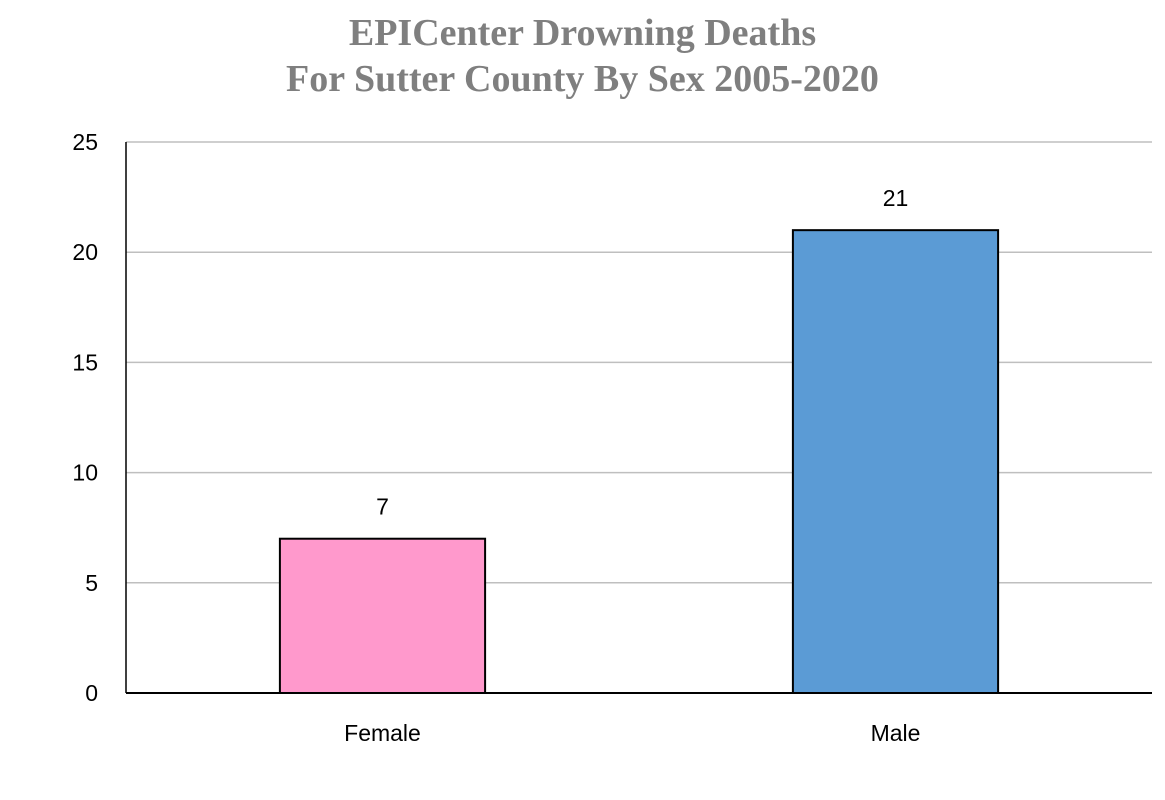  What do you see at coordinates (85, 362) in the screenshot?
I see `y-tick-label: 15` at bounding box center [85, 362].